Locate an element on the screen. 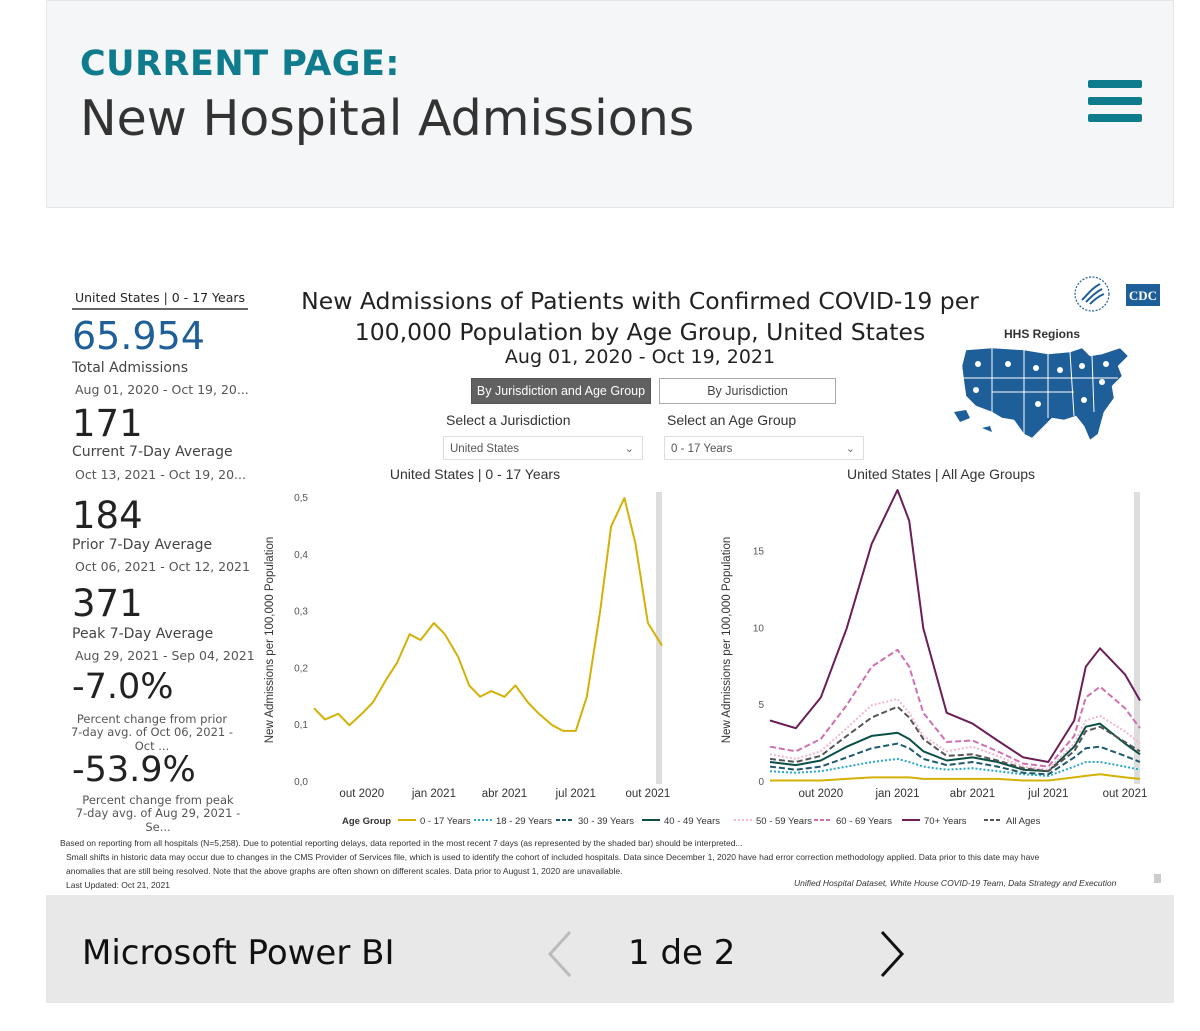 The width and height of the screenshot is (1200, 1031). age-group-select-value: 0 - 17 Years is located at coordinates (702, 449).